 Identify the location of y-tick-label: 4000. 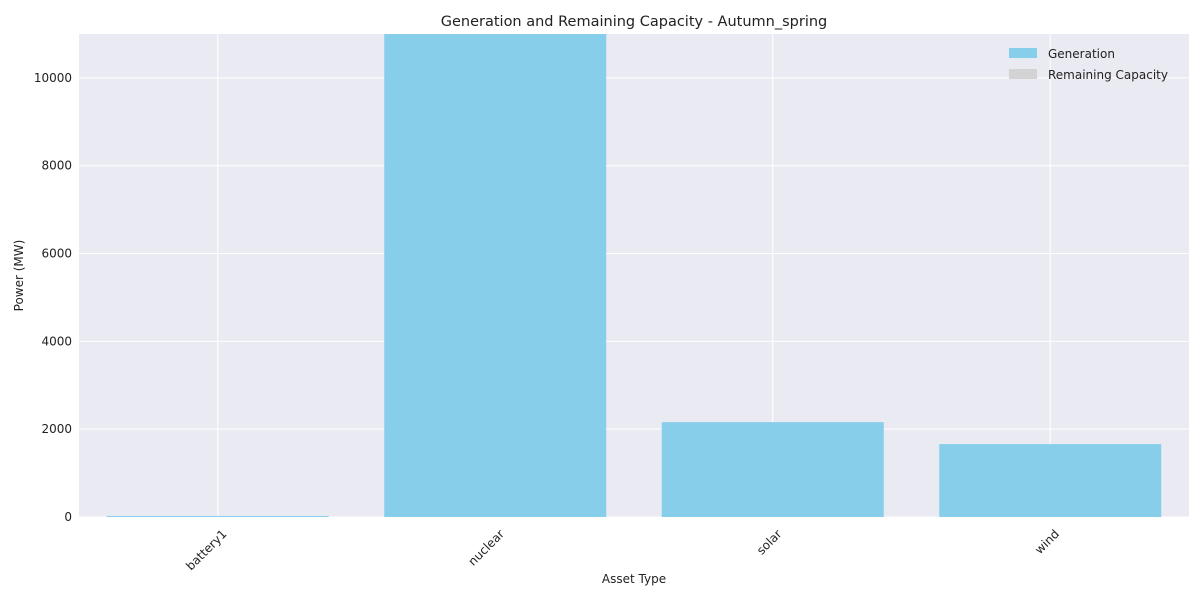
(56, 341).